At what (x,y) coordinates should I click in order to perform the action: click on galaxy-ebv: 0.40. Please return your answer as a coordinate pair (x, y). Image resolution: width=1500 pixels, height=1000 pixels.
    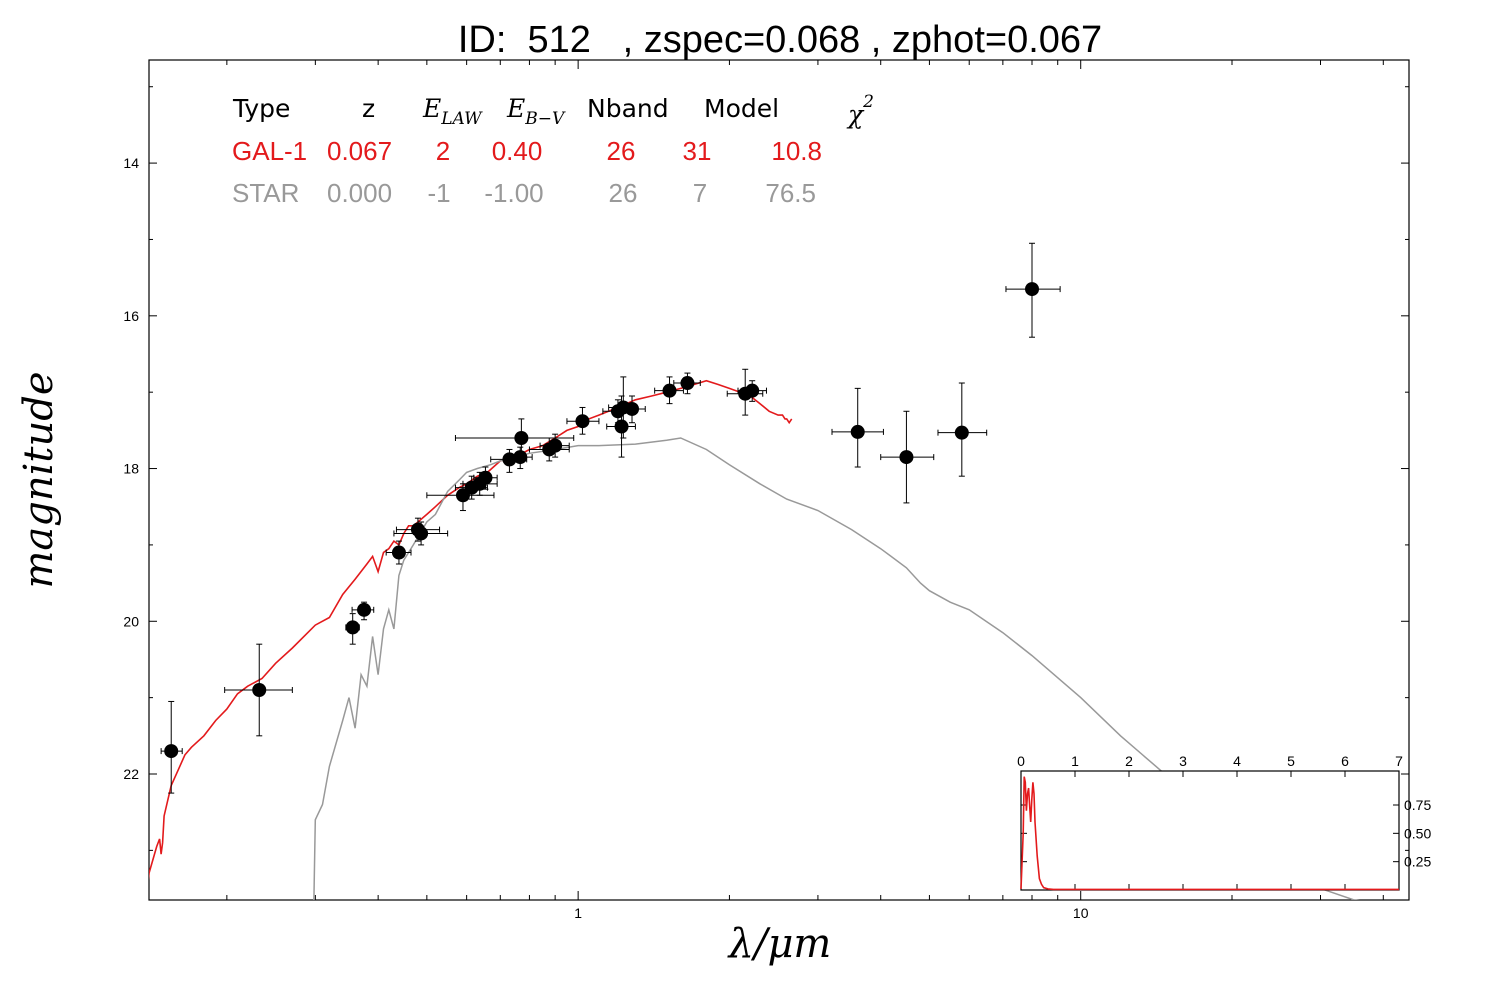
    Looking at the image, I should click on (517, 151).